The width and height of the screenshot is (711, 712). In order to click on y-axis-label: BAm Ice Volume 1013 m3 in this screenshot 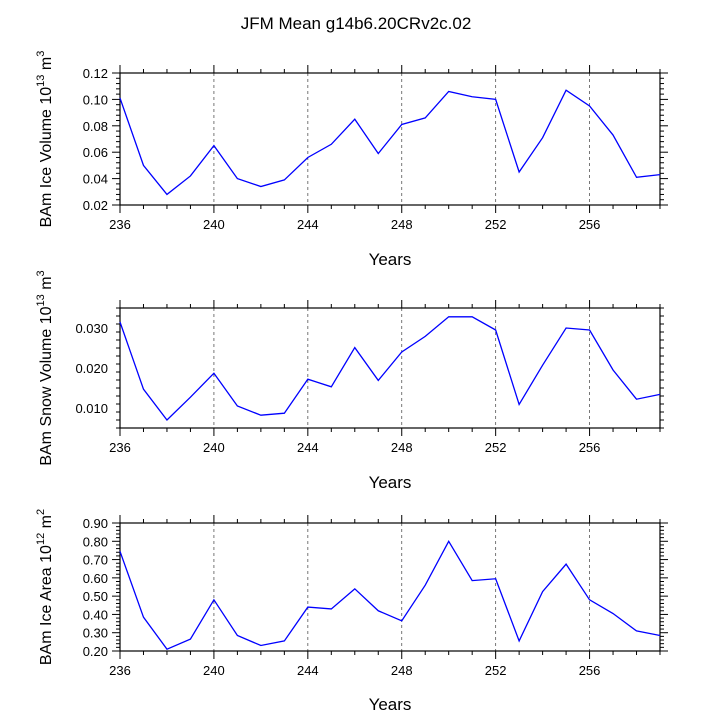, I will do `click(45, 139)`.